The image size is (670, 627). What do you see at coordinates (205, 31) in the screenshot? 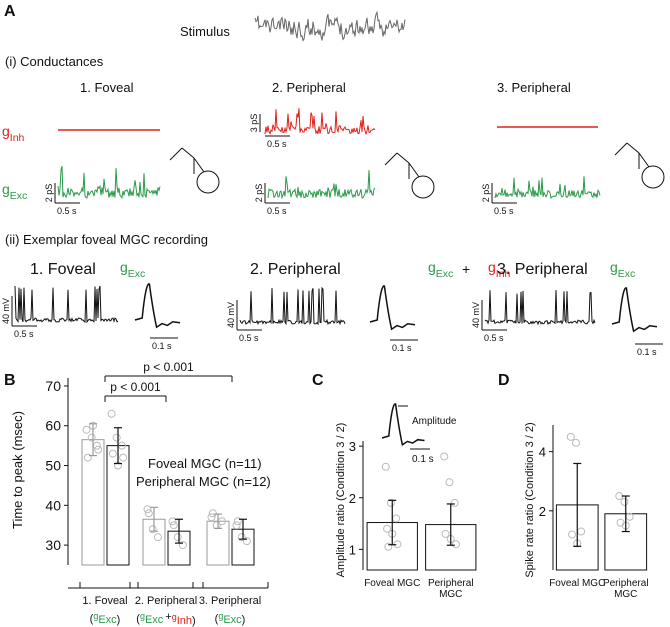
I see `stimulus-label: Stimulus` at bounding box center [205, 31].